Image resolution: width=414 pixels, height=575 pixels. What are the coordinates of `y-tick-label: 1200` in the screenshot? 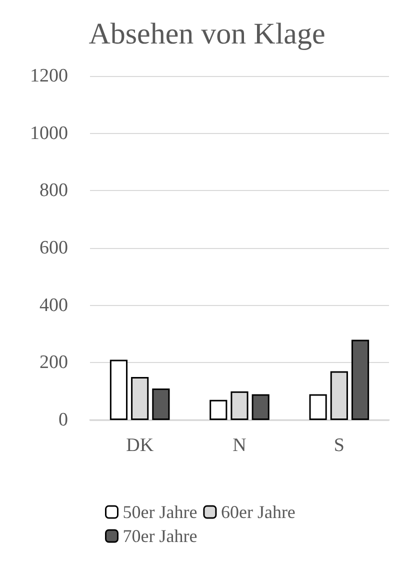 It's located at (49, 76).